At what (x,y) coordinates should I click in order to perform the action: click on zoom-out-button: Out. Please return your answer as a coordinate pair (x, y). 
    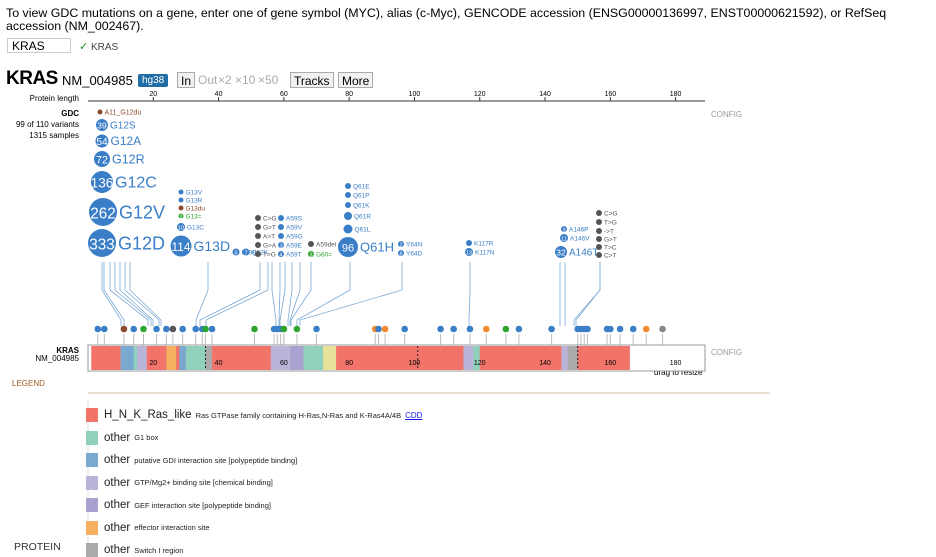
    Looking at the image, I should click on (208, 80).